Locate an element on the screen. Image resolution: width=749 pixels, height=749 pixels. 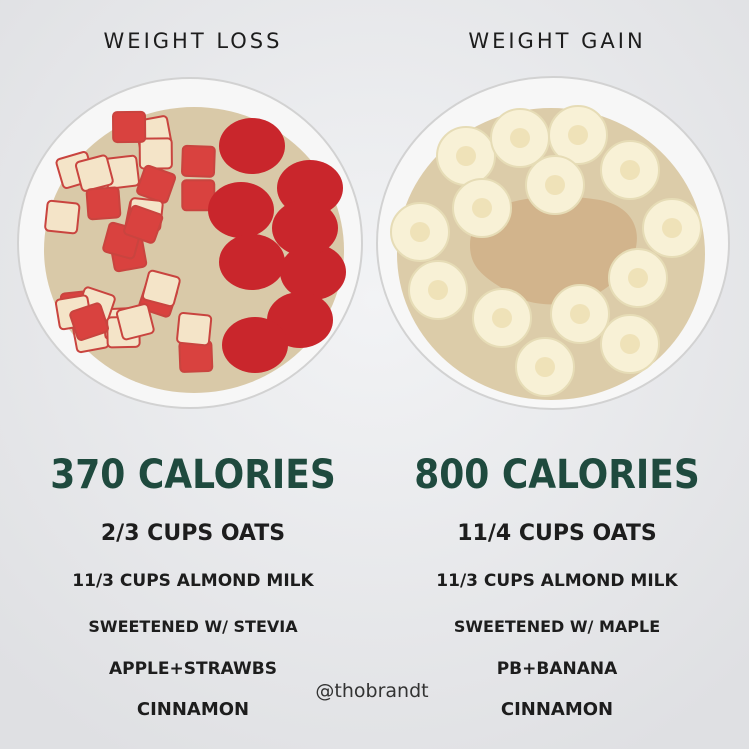
ingredient: PB+BANANA is located at coordinates (557, 669).